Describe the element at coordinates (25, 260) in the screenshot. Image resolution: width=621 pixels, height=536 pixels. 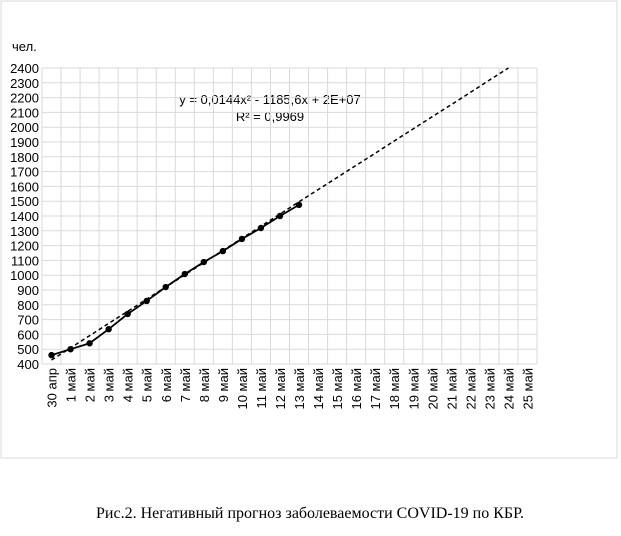
I see `y-tick-label: 1100` at that location.